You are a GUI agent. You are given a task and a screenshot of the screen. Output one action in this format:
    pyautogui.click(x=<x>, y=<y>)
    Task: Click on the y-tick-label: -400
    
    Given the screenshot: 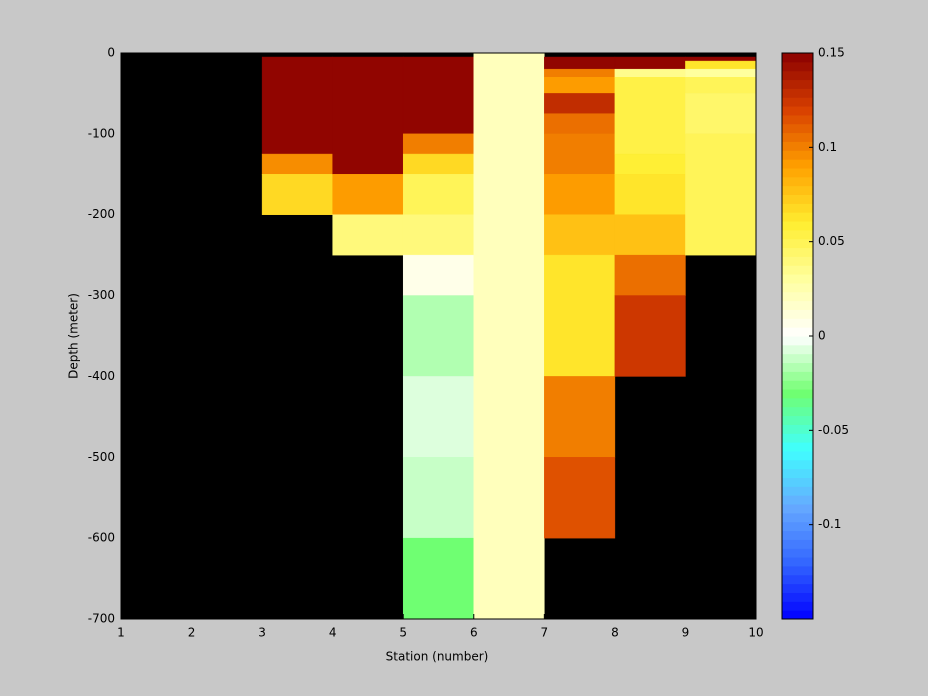 What is the action you would take?
    pyautogui.click(x=101, y=376)
    